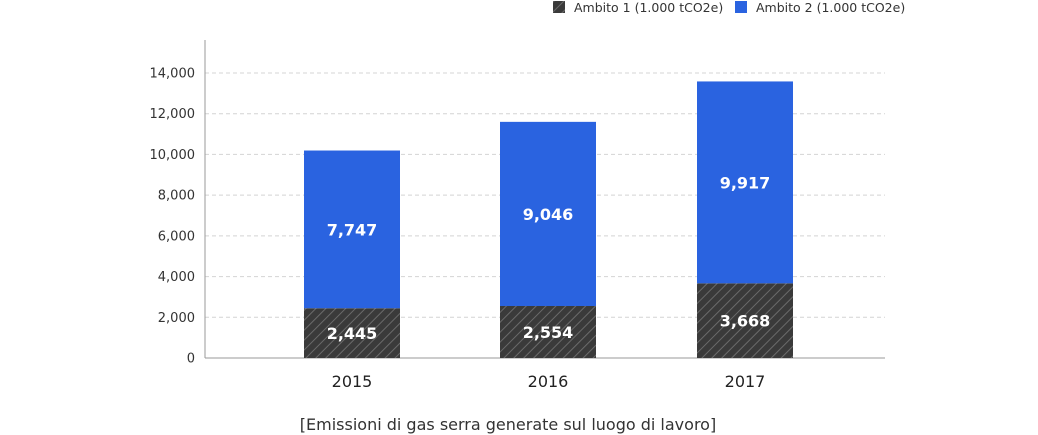  I want to click on data-label: 2,445, so click(352, 333).